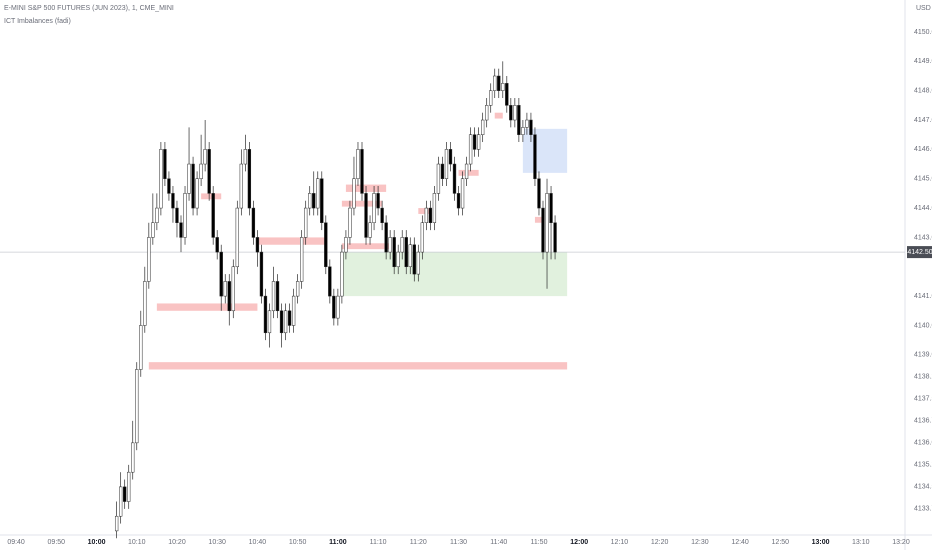 This screenshot has width=932, height=550. I want to click on x-tick-label: 11:20, so click(418, 542).